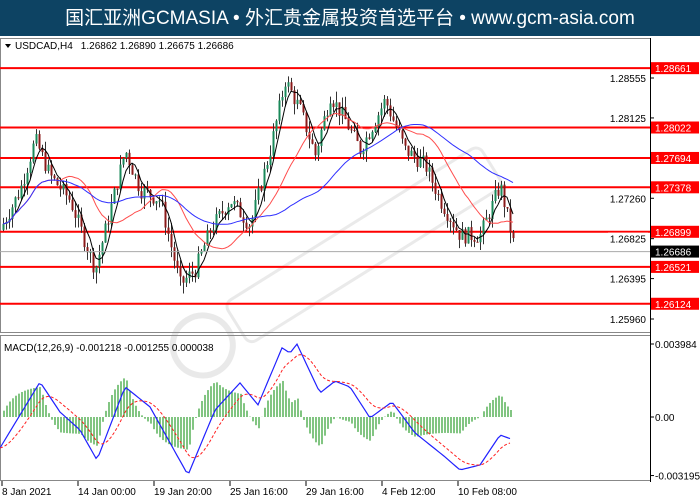  I want to click on time-tick-label: 4 Feb 12:00, so click(409, 492).